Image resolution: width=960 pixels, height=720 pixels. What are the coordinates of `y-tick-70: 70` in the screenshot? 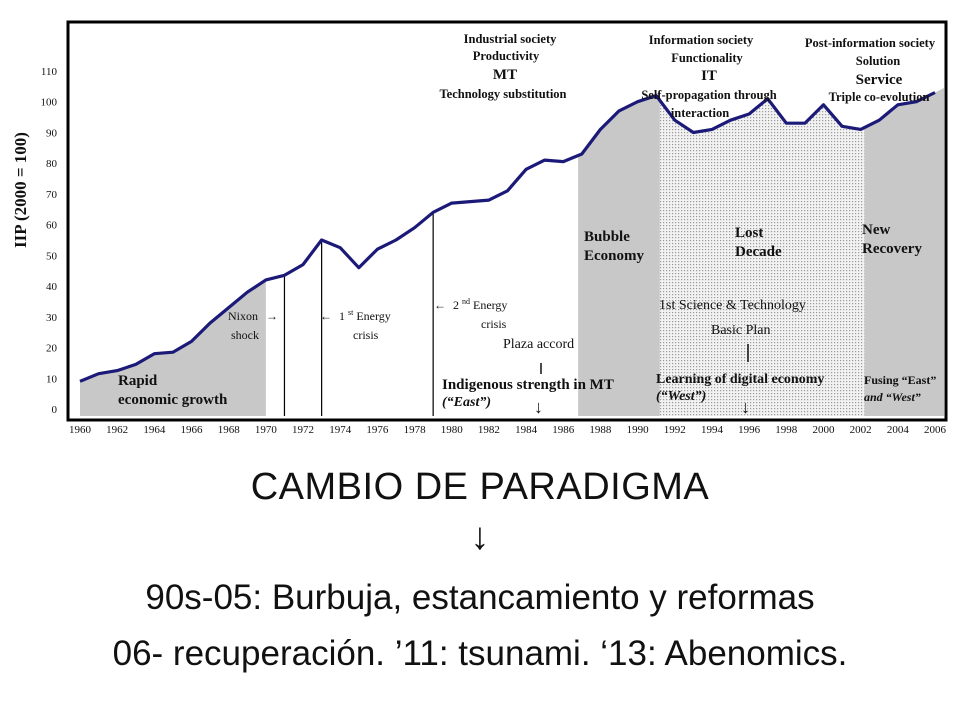 It's located at (52, 195).